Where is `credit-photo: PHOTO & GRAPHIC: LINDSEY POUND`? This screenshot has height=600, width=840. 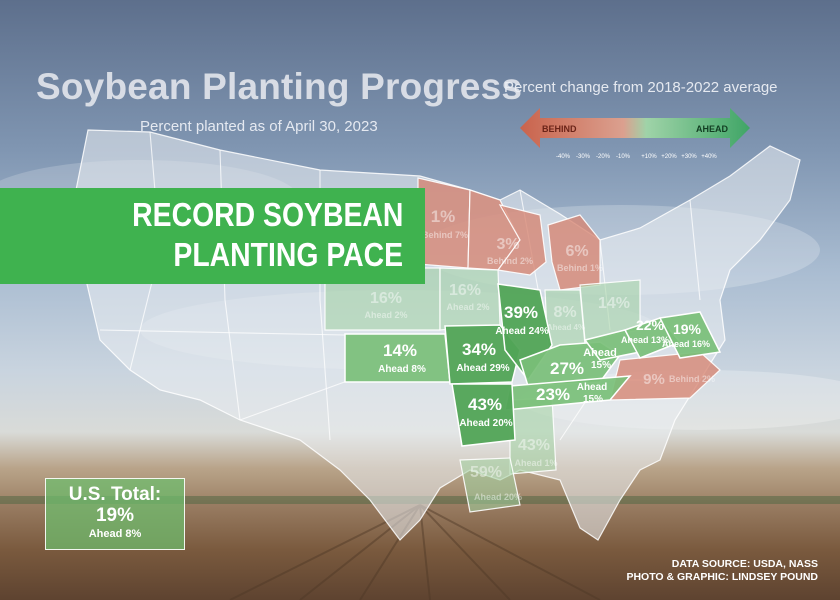 credit-photo: PHOTO & GRAPHIC: LINDSEY POUND is located at coordinates (722, 577).